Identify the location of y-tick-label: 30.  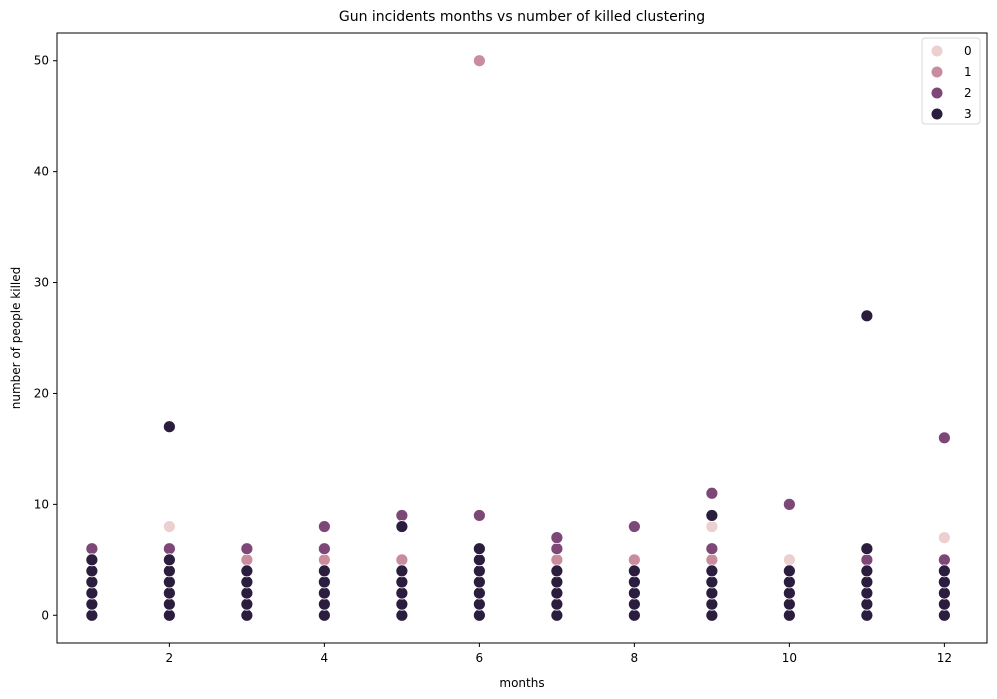
(41, 283).